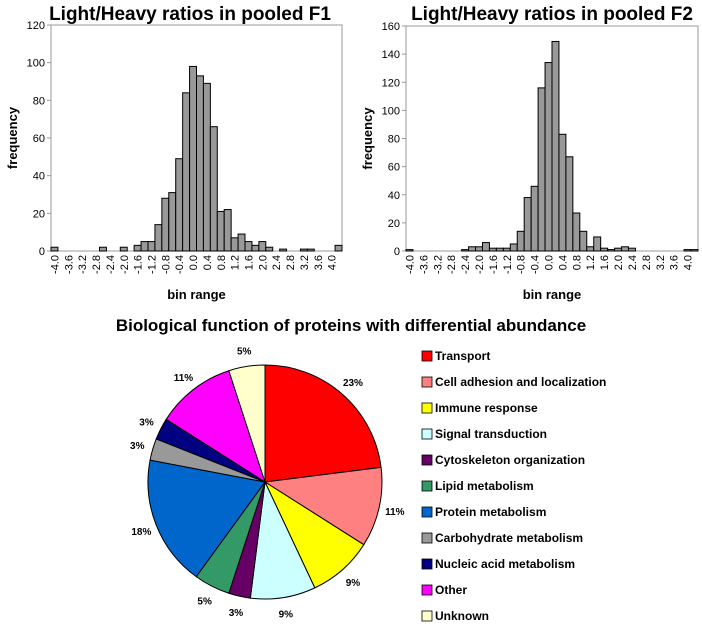 This screenshot has width=702, height=624. Describe the element at coordinates (286, 614) in the screenshot. I see `slice-label: 9%` at that location.